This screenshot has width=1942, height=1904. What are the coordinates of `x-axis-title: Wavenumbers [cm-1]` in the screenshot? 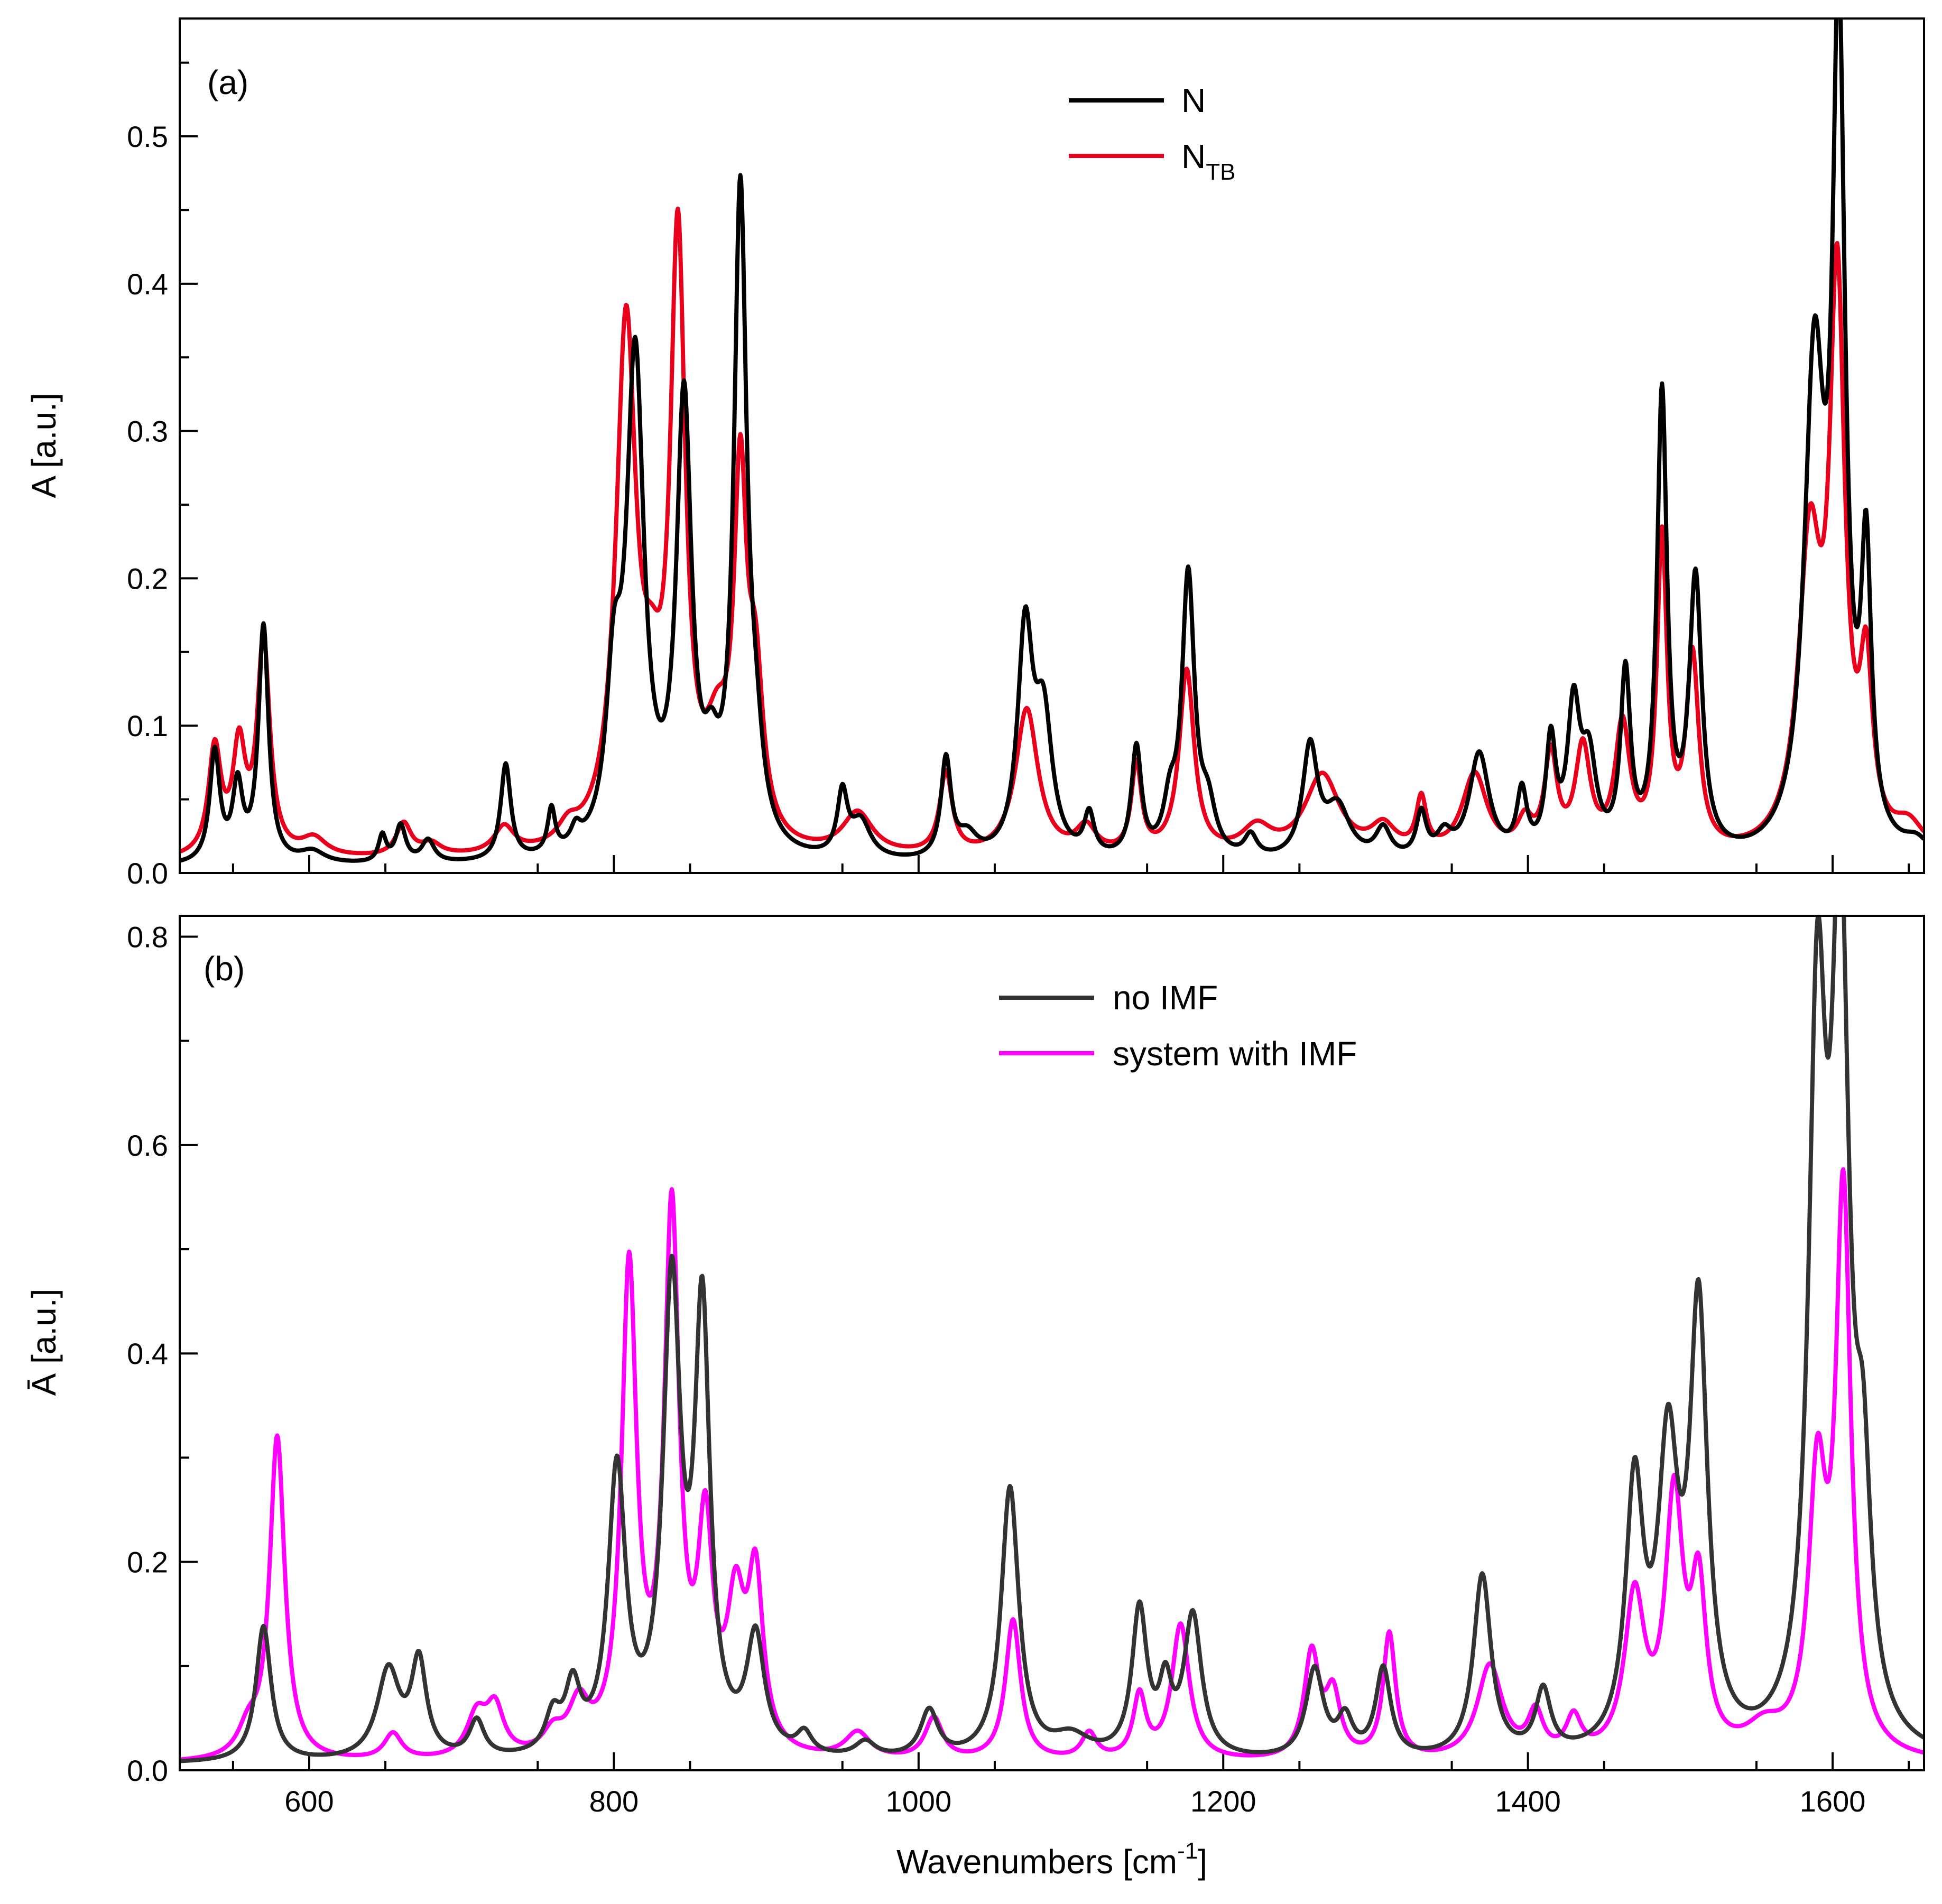 It's located at (1051, 1859).